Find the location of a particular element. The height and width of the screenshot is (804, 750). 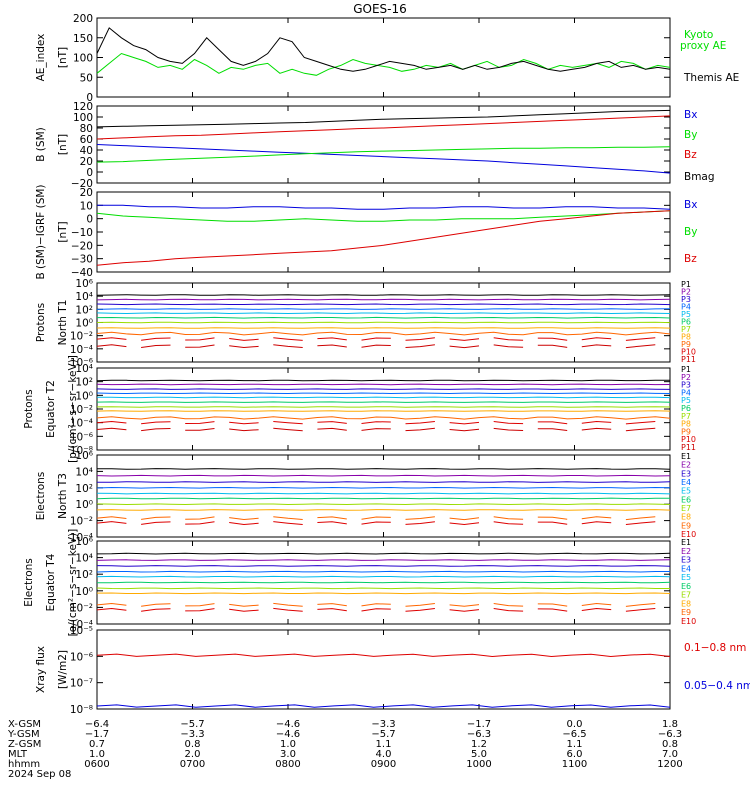

channel-label-e6: E6 is located at coordinates (686, 499).